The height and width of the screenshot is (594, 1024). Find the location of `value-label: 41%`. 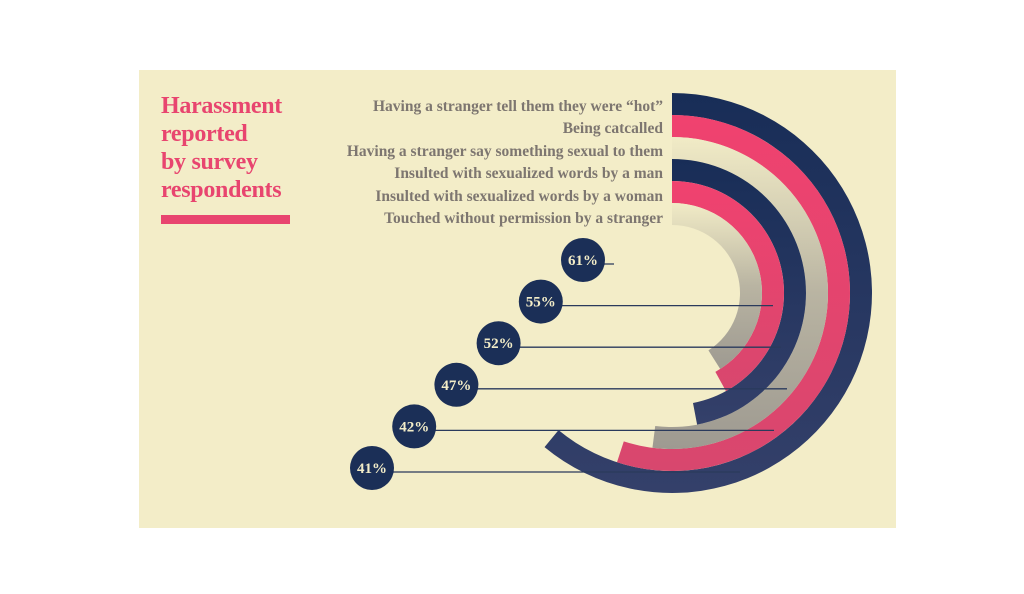

value-label: 41% is located at coordinates (372, 469).